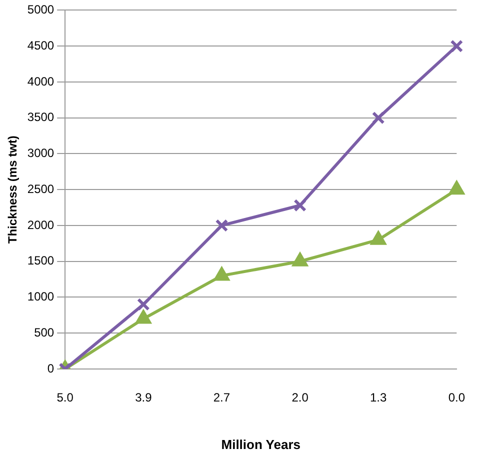 The height and width of the screenshot is (461, 479). I want to click on y-tick-label: 0, so click(50, 368).